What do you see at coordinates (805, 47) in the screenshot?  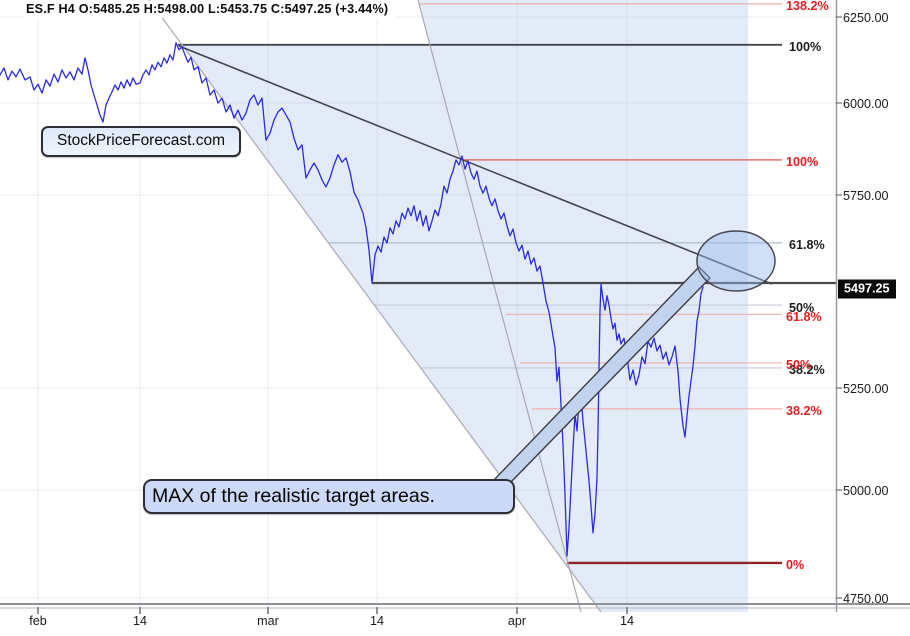 I see `fib-label-primary-black-100%: 100%` at bounding box center [805, 47].